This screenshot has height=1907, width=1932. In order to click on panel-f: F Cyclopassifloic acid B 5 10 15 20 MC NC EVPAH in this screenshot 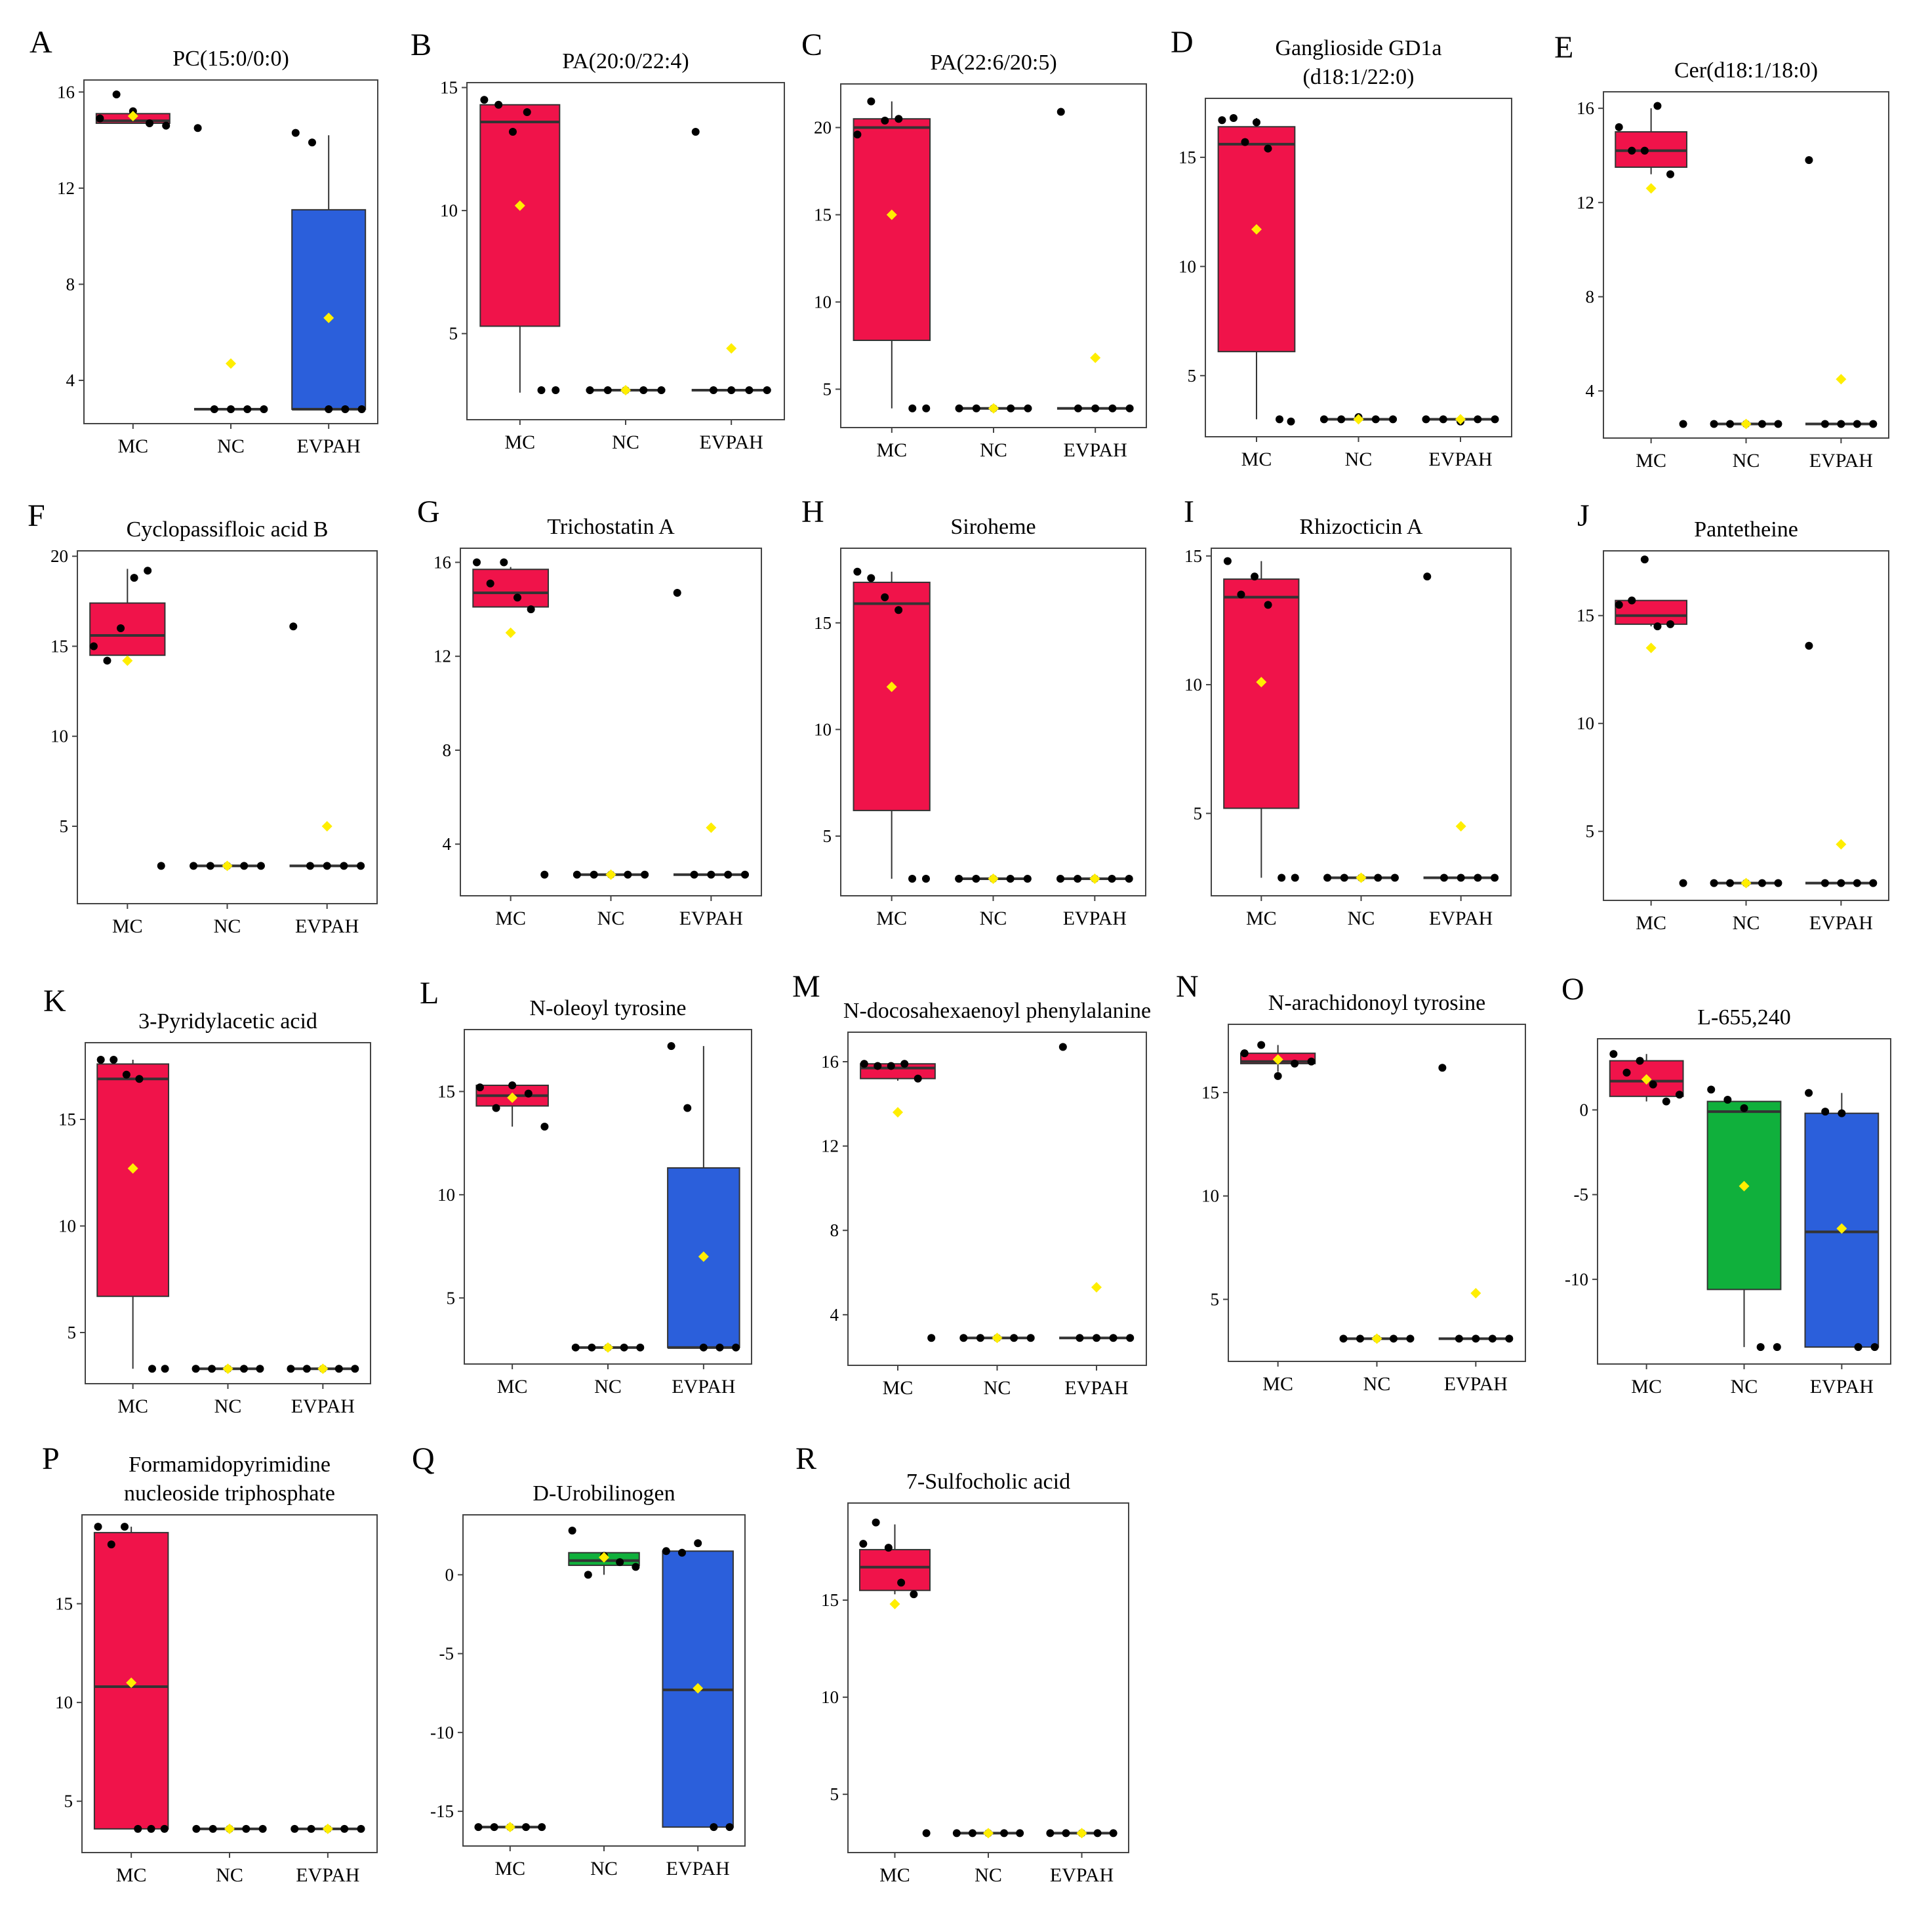, I will do `click(203, 717)`.